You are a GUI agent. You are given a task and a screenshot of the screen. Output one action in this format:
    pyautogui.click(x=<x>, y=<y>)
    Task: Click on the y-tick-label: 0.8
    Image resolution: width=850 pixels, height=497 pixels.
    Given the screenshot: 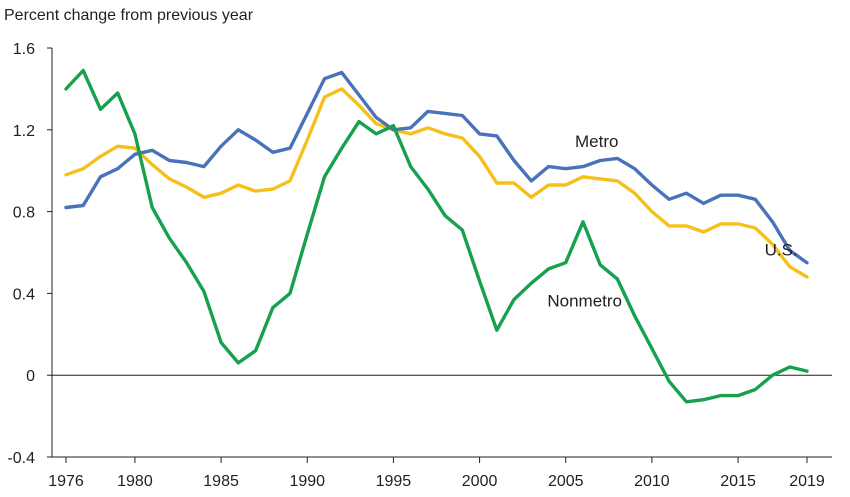 What is the action you would take?
    pyautogui.click(x=24, y=213)
    